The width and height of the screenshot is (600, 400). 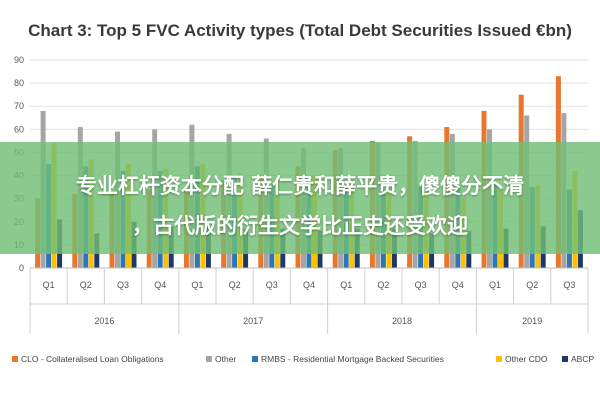 I want to click on year-label: 2017, so click(x=253, y=321).